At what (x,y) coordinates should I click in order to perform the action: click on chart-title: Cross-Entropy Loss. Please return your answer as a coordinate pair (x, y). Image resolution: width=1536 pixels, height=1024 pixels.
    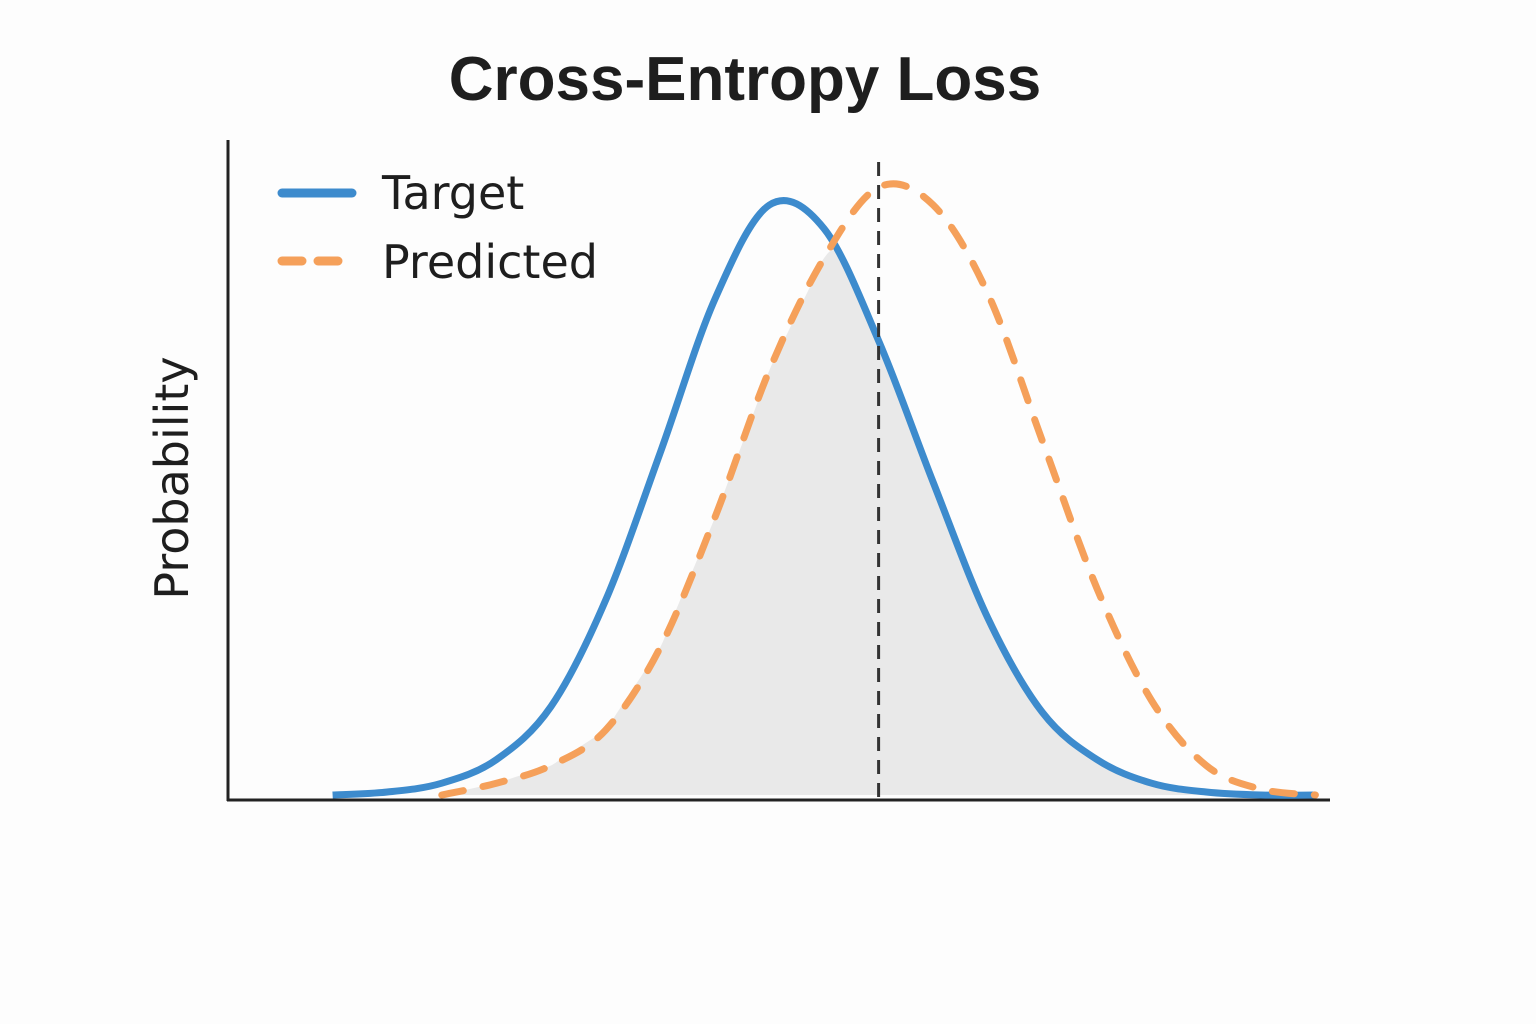
    Looking at the image, I should click on (745, 79).